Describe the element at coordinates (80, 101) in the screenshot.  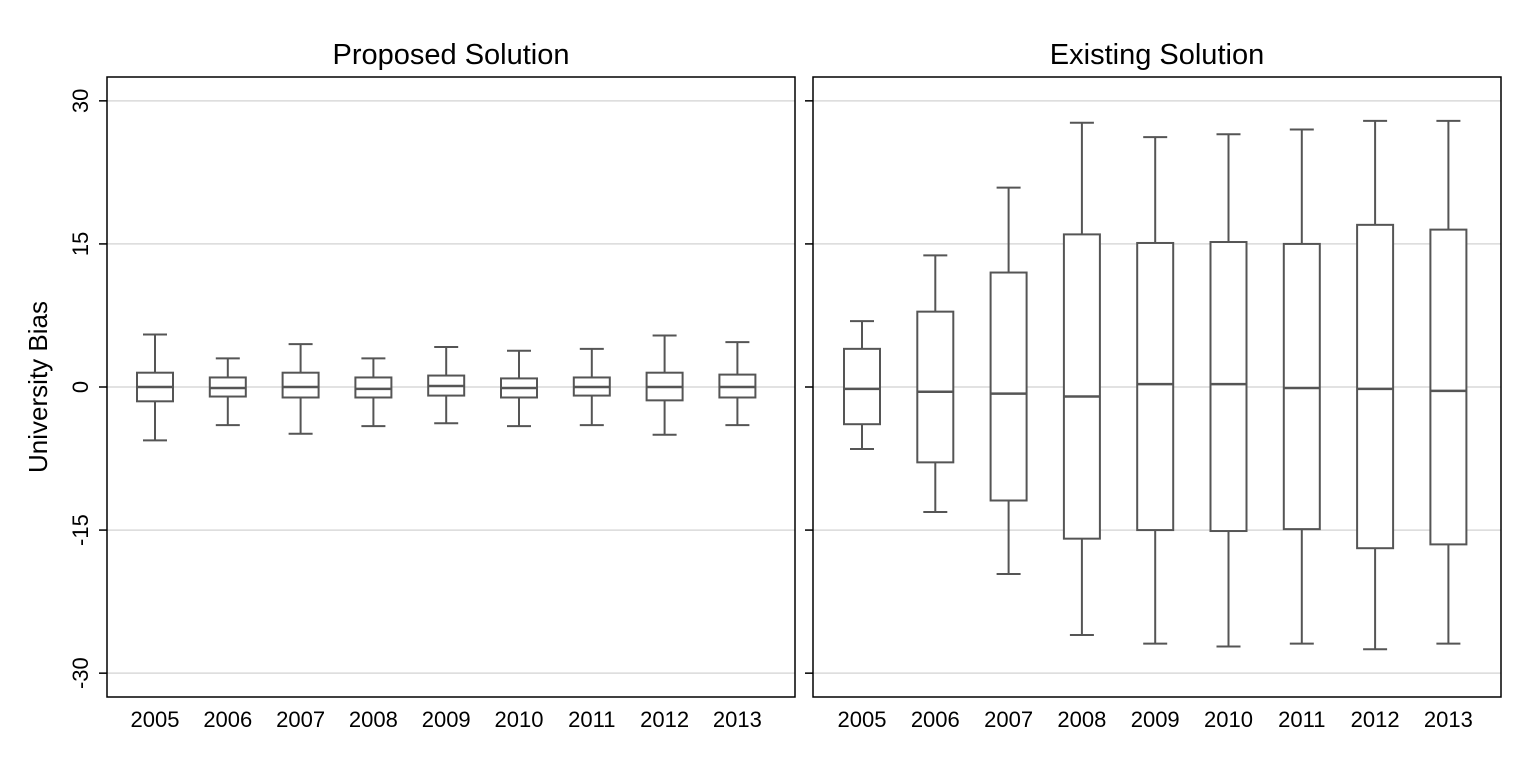
I see `y-tick-label: 30` at that location.